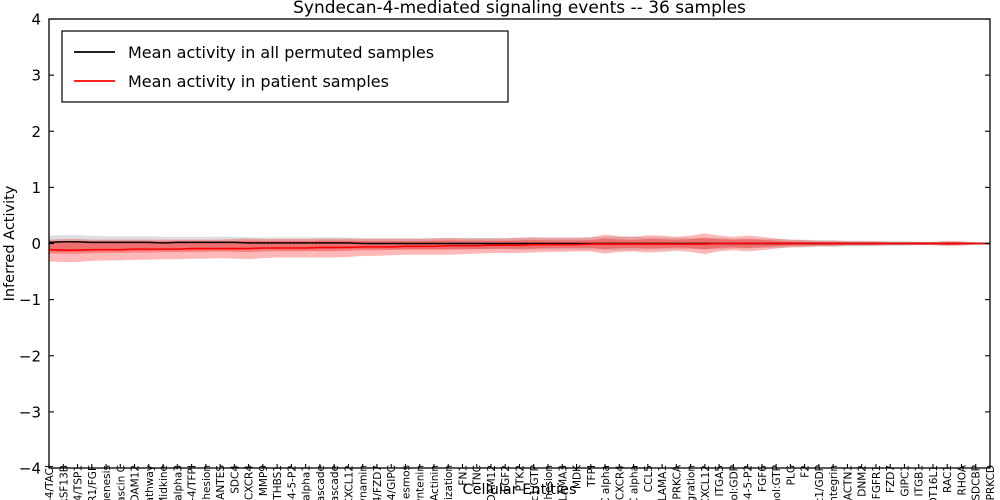 This screenshot has width=1000, height=500. What do you see at coordinates (848, 482) in the screenshot?
I see `x-tick-label: ACTN1` at bounding box center [848, 482].